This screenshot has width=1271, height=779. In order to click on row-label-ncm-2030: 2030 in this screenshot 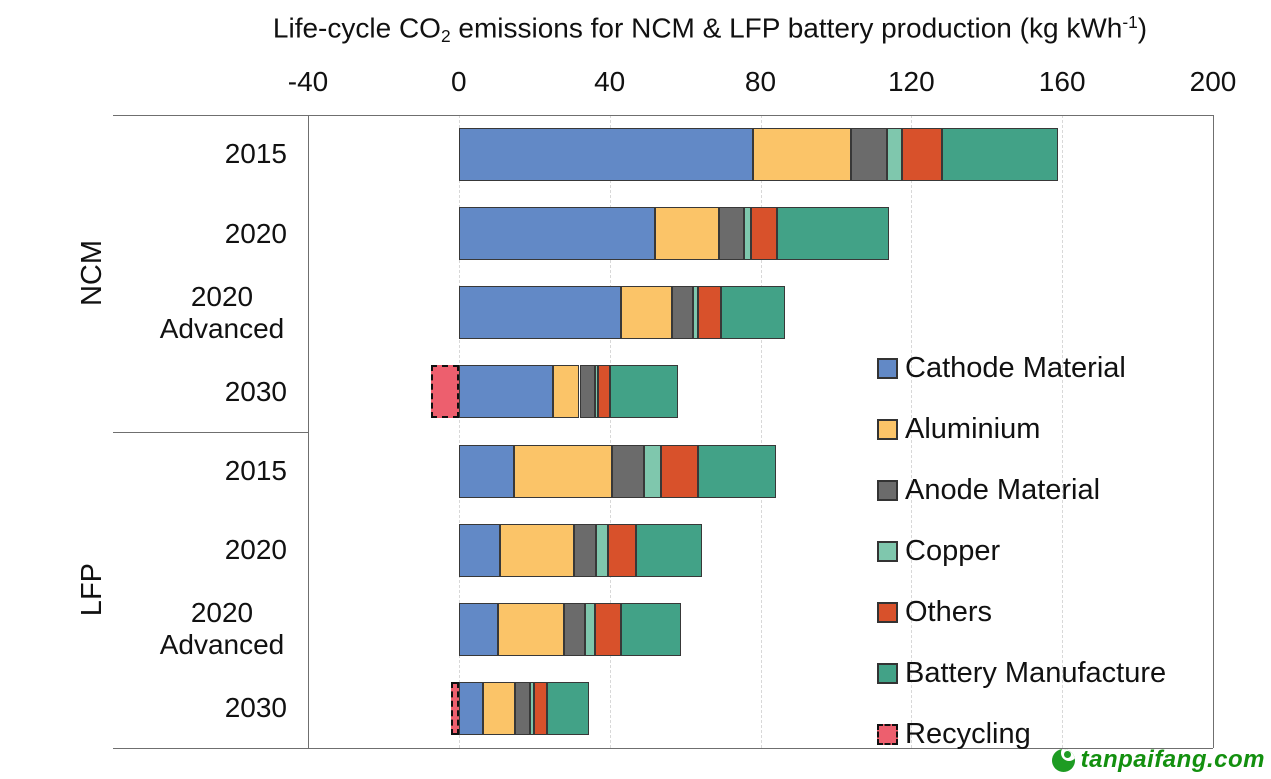, I will do `click(200, 391)`.